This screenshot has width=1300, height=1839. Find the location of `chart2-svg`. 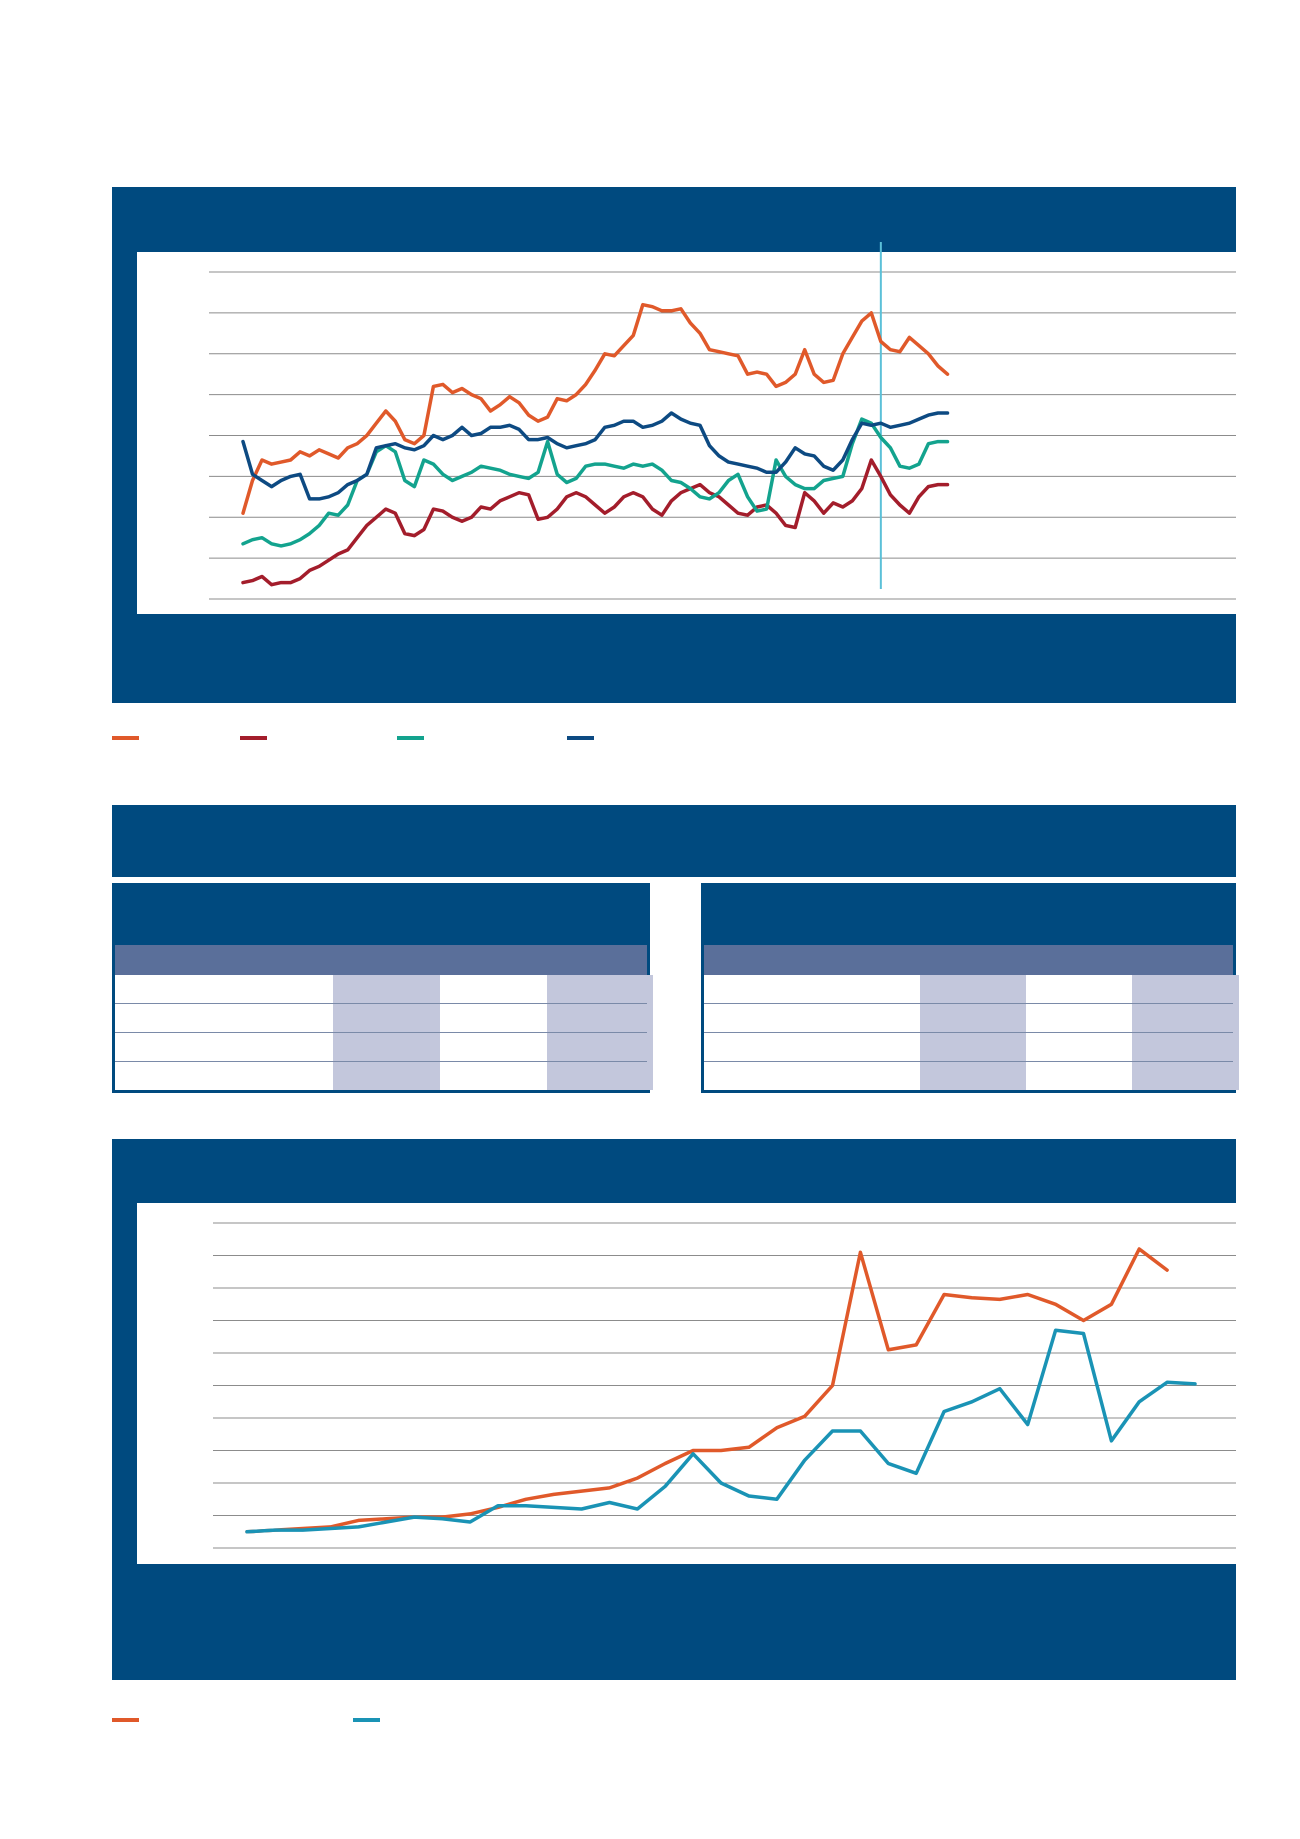

chart2-svg is located at coordinates (724, 1385).